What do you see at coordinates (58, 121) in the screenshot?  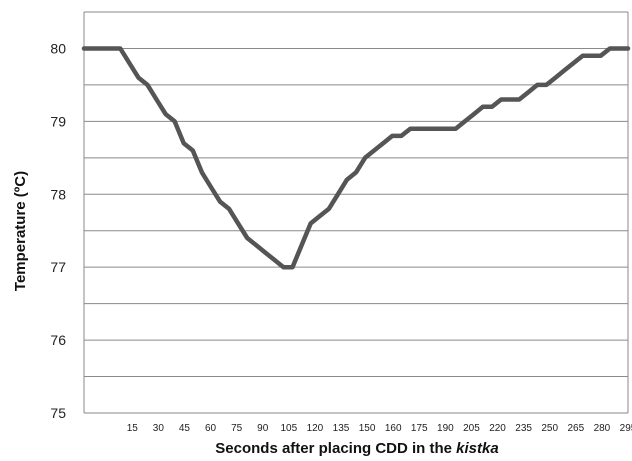 I see `y-tick-label: 79` at bounding box center [58, 121].